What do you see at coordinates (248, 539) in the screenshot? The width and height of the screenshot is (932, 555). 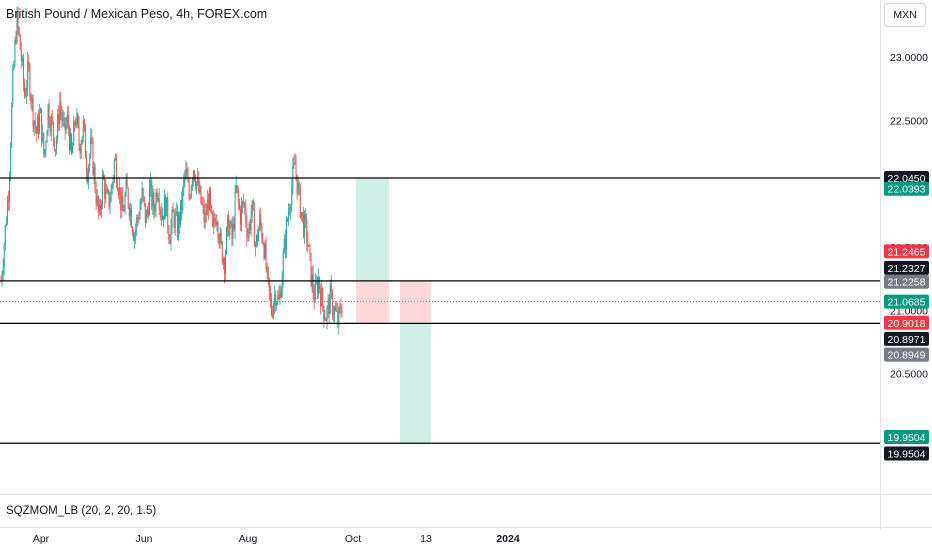 I see `time-tick-label: Aug` at bounding box center [248, 539].